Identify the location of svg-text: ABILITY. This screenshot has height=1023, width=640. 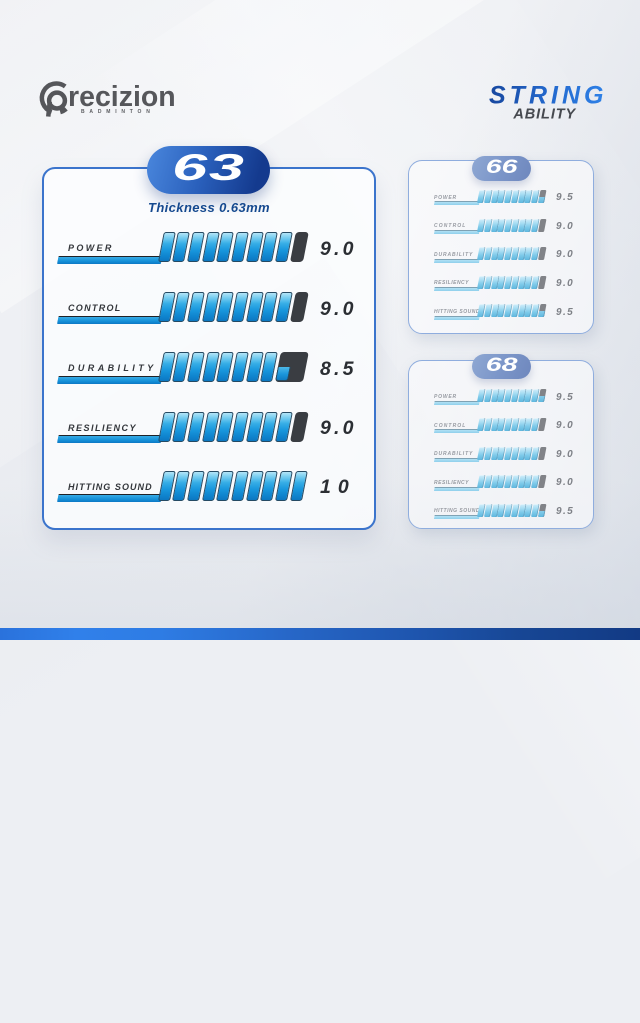
(544, 114).